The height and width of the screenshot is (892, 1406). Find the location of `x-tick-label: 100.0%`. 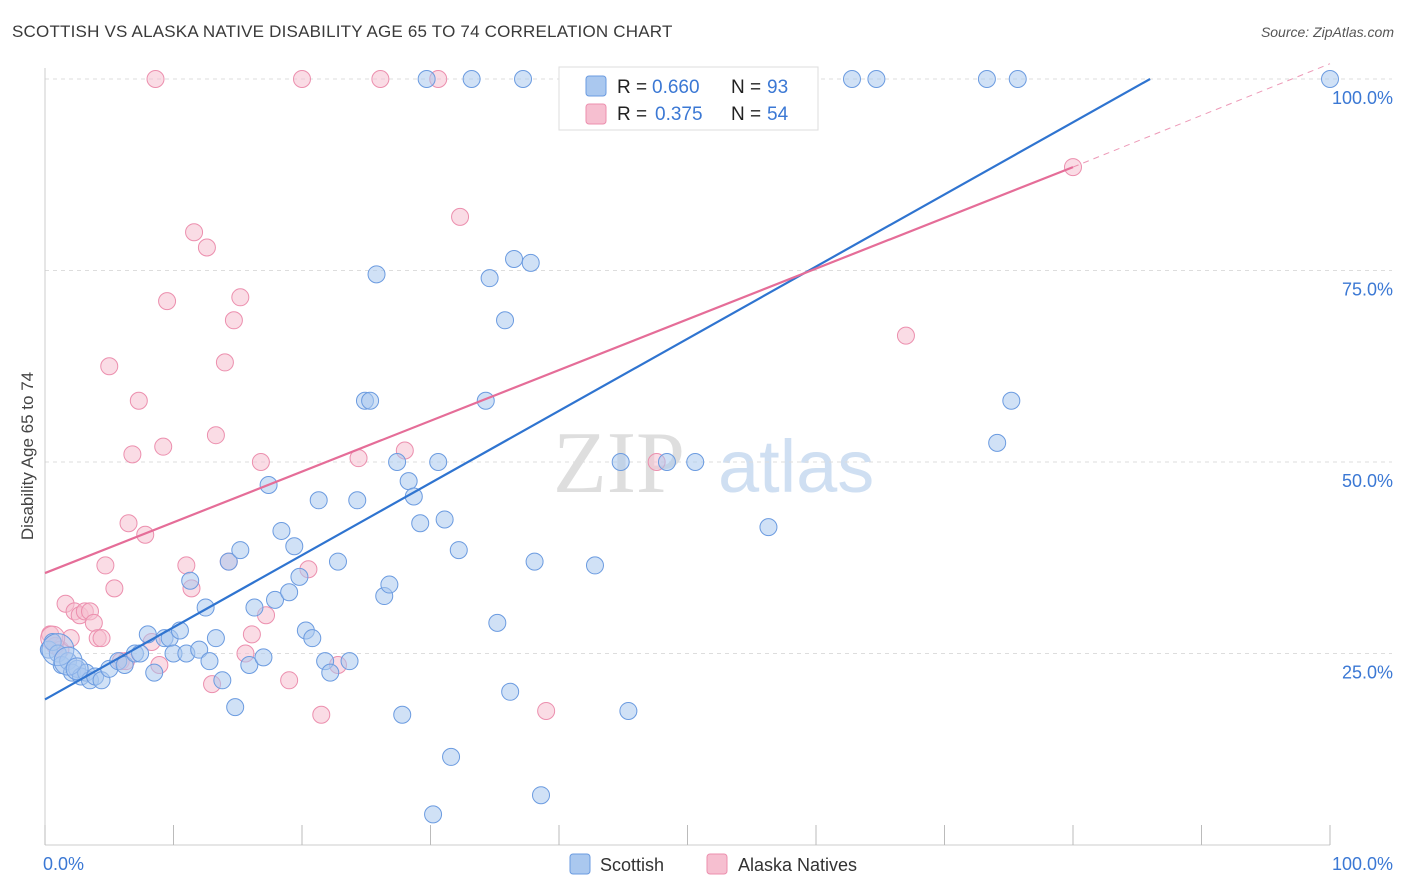

x-tick-label: 100.0% is located at coordinates (1362, 864).